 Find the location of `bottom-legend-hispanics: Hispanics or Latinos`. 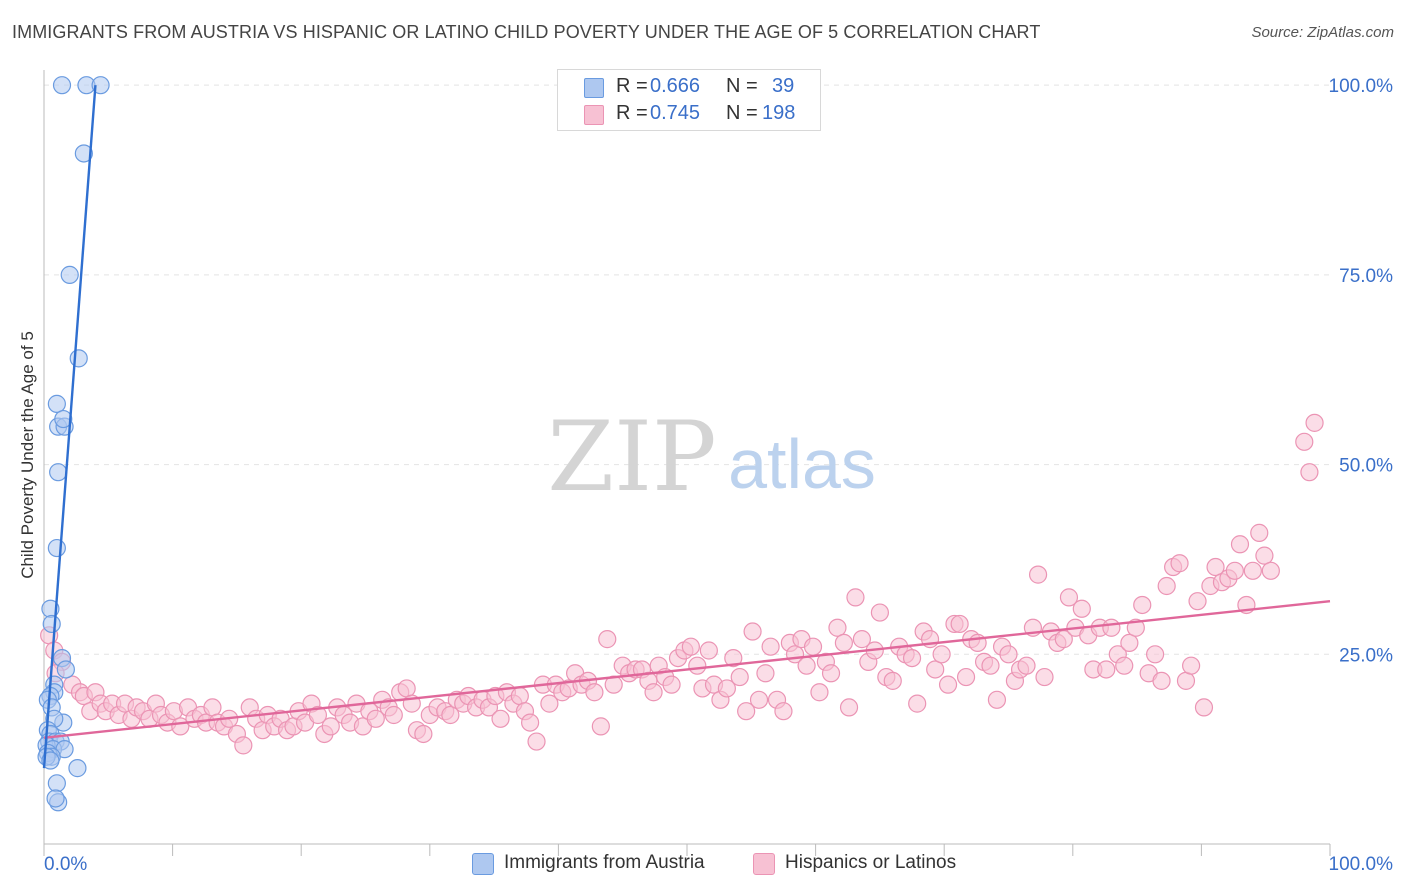

bottom-legend-hispanics: Hispanics or Latinos is located at coordinates (868, 865).